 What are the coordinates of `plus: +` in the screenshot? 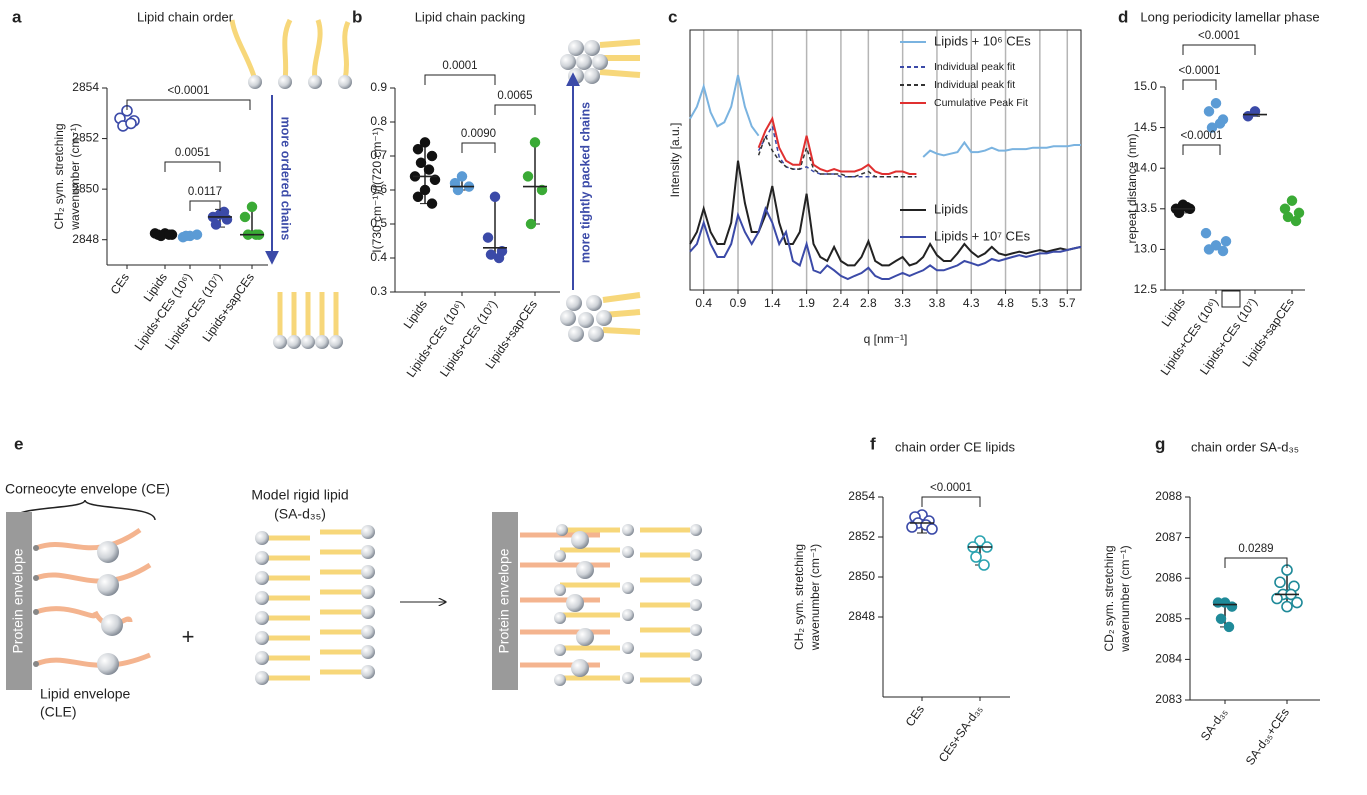 It's located at (188, 636).